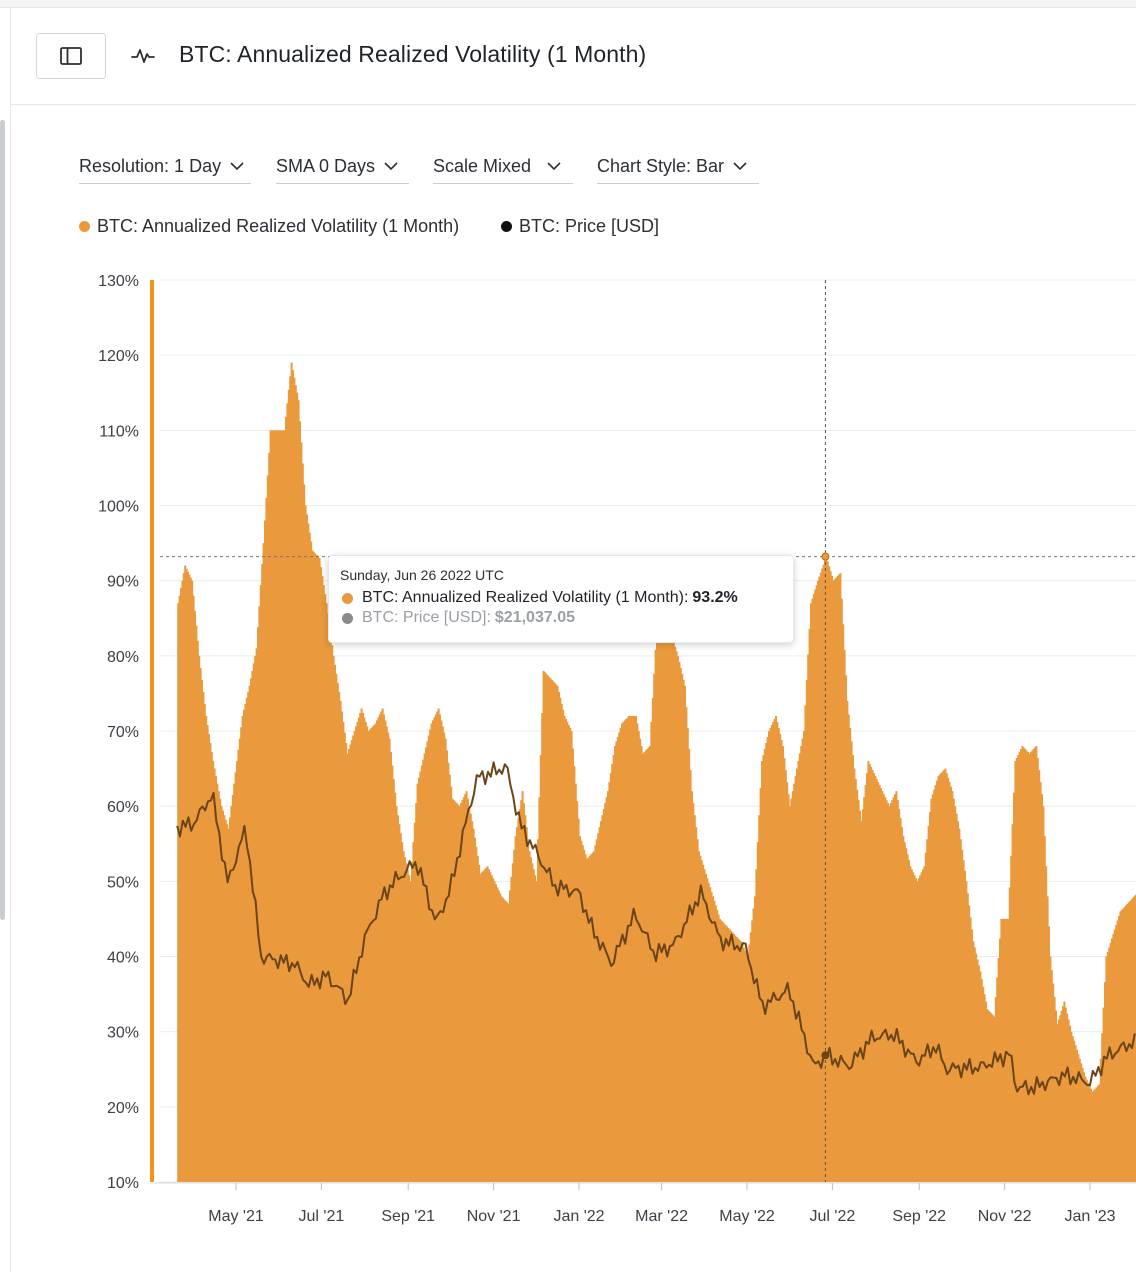  Describe the element at coordinates (123, 1183) in the screenshot. I see `y-tick-label: 10%` at that location.